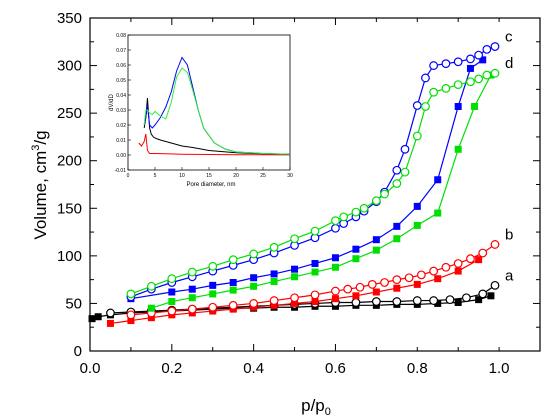  Describe the element at coordinates (509, 63) in the screenshot. I see `series-tag-d: d` at that location.